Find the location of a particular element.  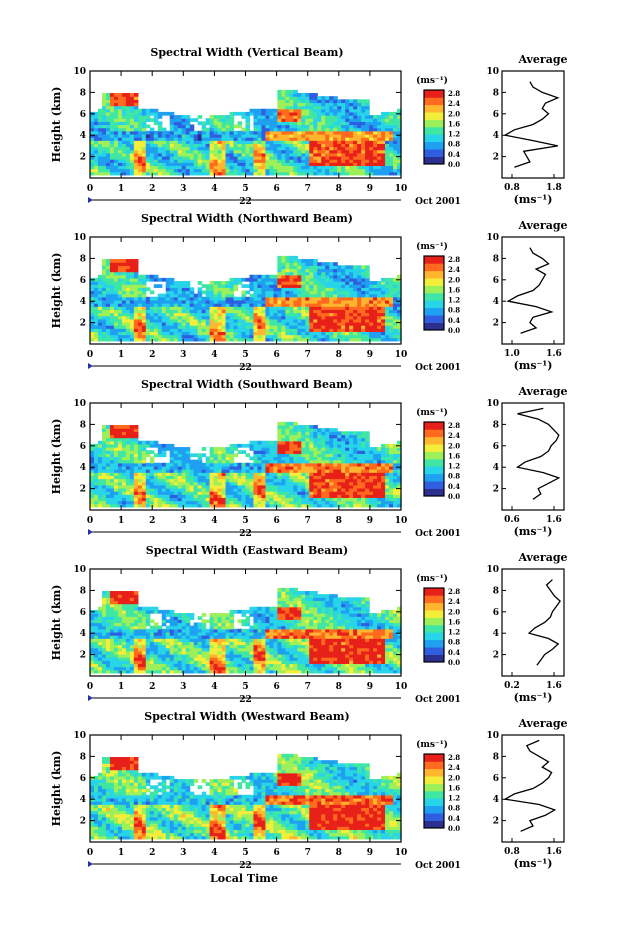

colorbar-swatch is located at coordinates (434, 326).